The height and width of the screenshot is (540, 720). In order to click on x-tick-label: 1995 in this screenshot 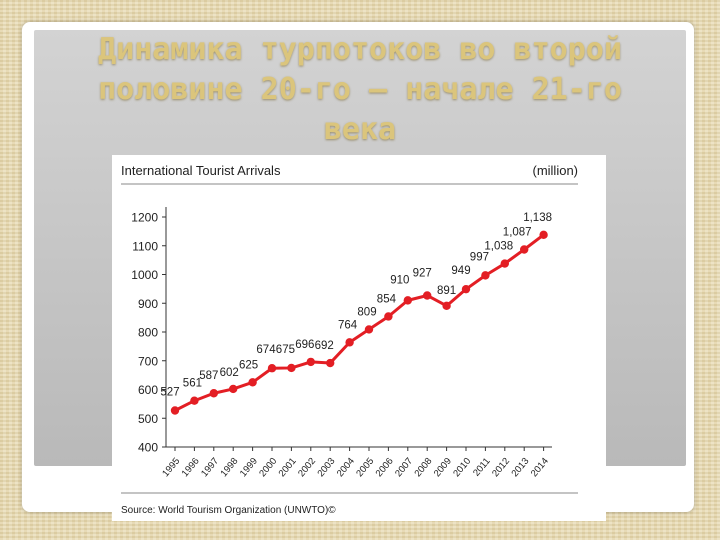, I will do `click(171, 467)`.